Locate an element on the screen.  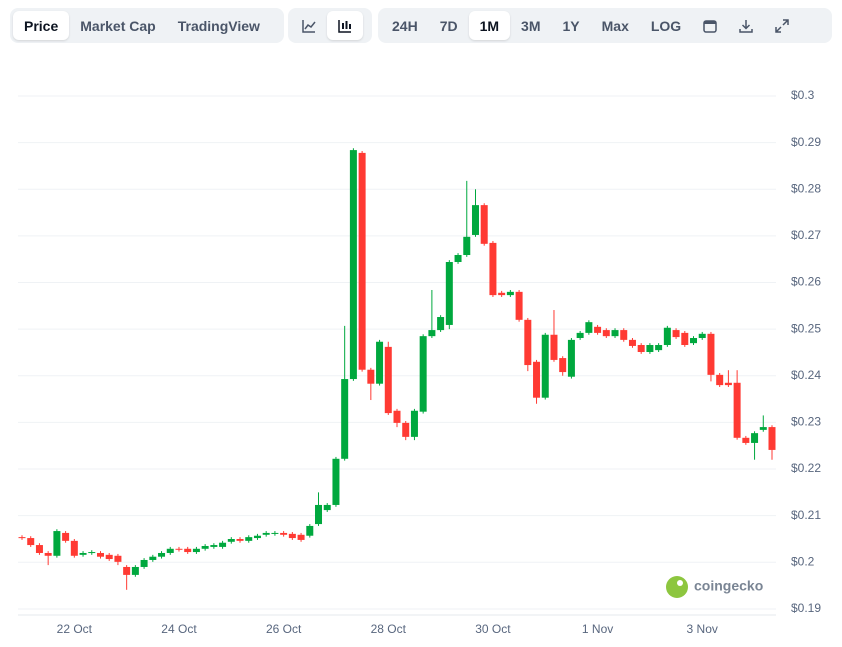
x-tick-label: 3 Nov is located at coordinates (702, 629).